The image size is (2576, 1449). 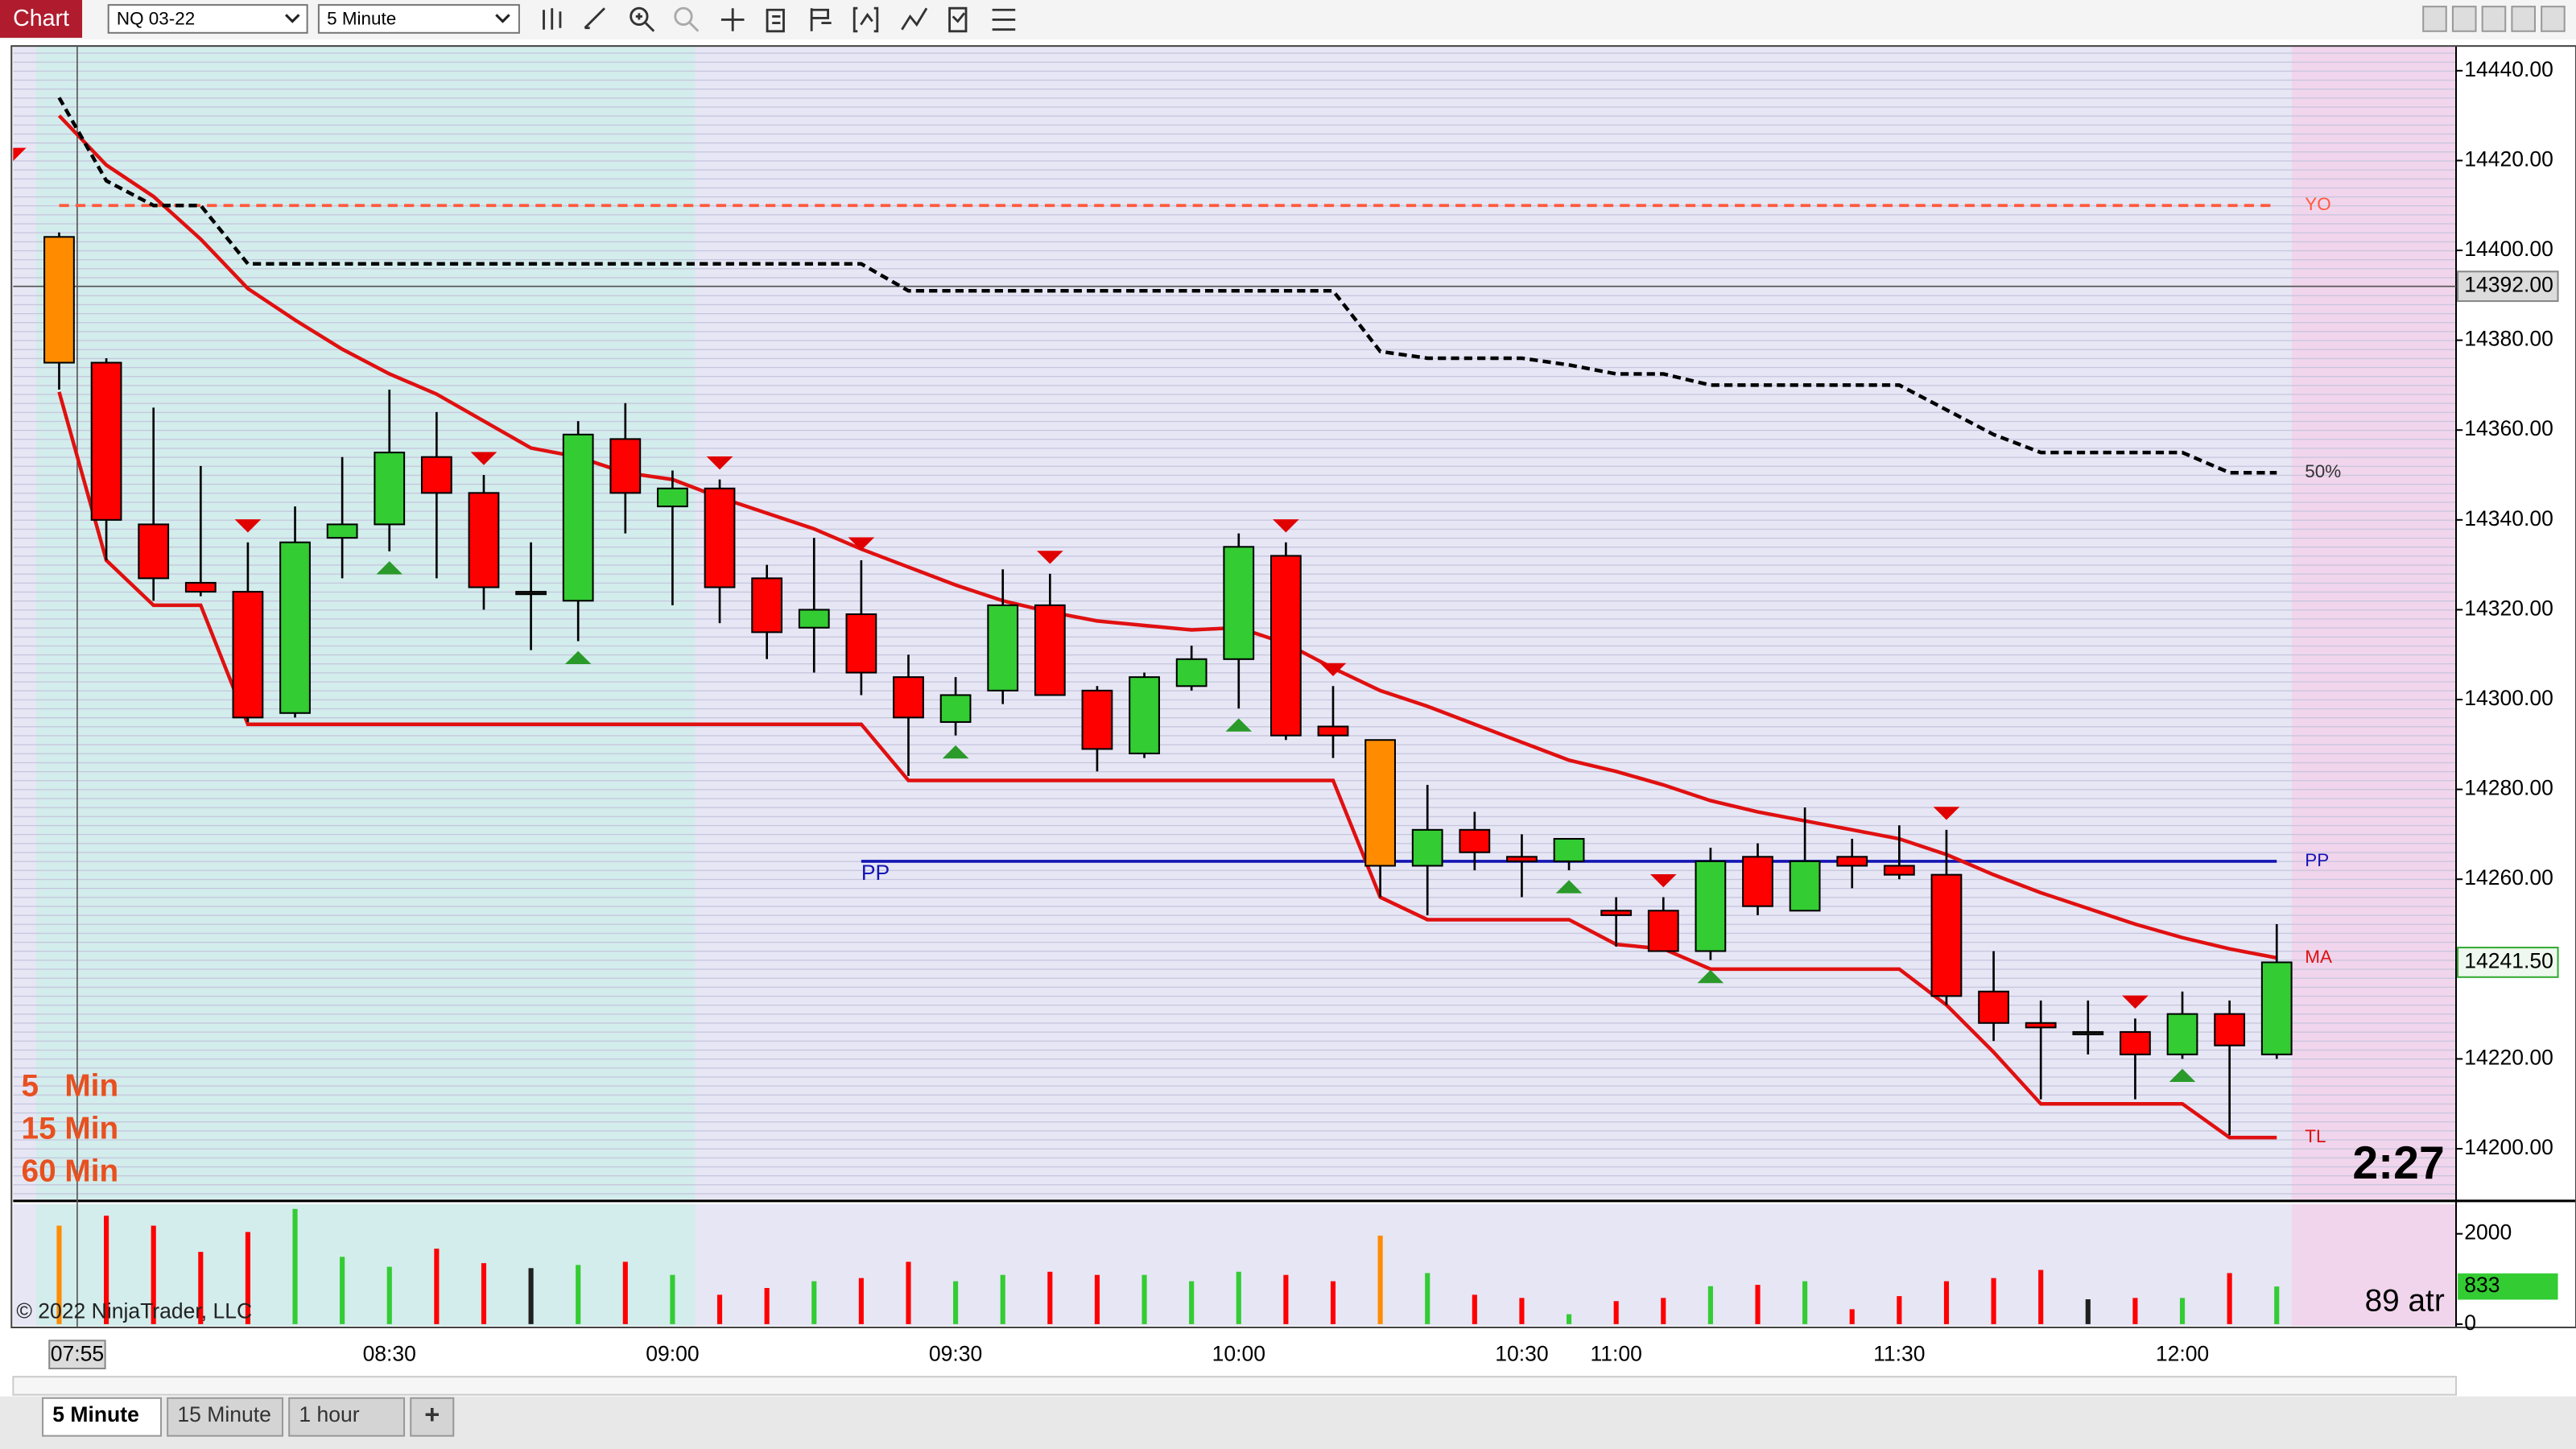 What do you see at coordinates (41, 19) in the screenshot?
I see `chart-tab` at bounding box center [41, 19].